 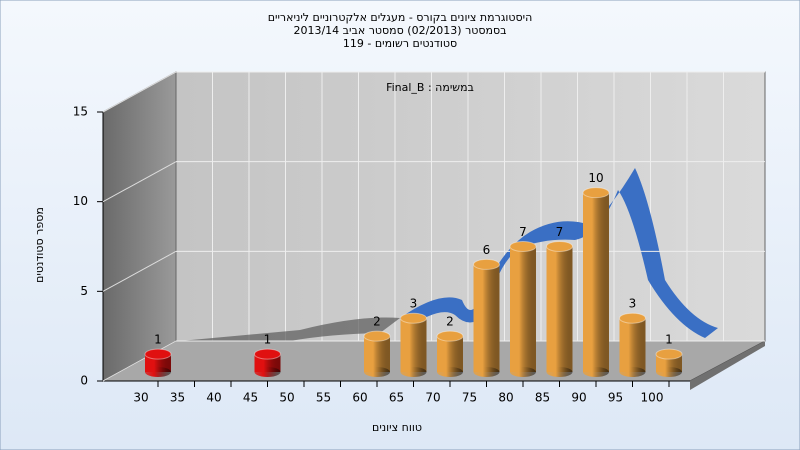 I want to click on x-tick-label: 75, so click(x=469, y=398).